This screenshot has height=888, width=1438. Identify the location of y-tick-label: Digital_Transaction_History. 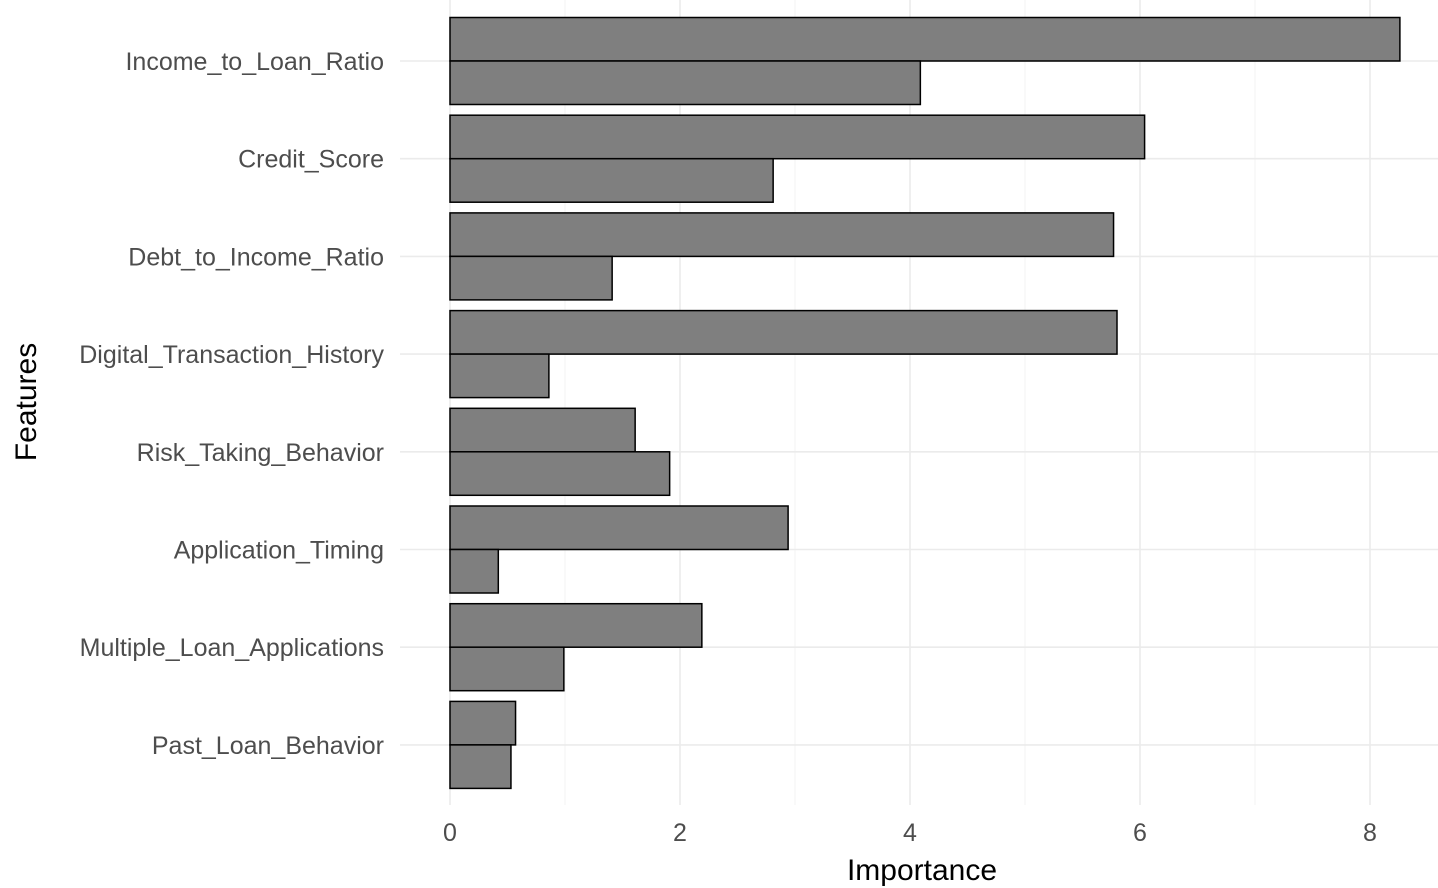
(231, 355).